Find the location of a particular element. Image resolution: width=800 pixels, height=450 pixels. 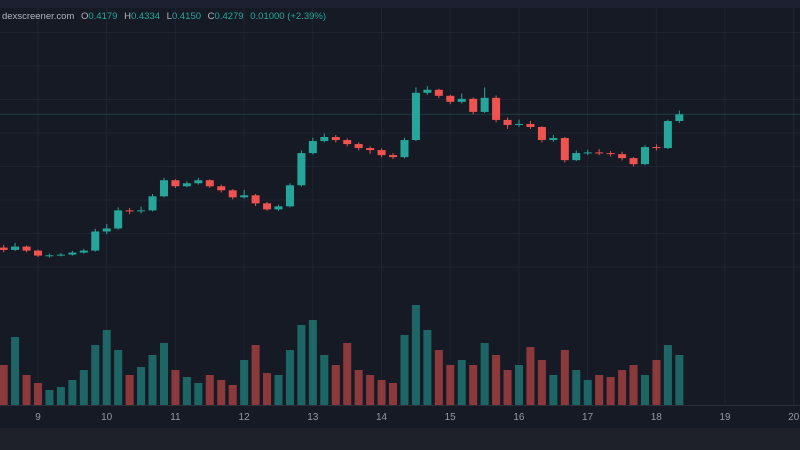

x-tick-label: 20 is located at coordinates (794, 417).